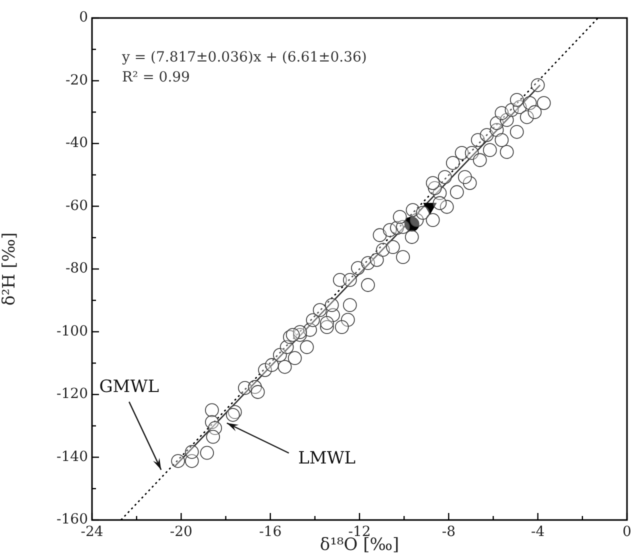 The width and height of the screenshot is (640, 556). I want to click on y-tick-label: 0, so click(83, 18).